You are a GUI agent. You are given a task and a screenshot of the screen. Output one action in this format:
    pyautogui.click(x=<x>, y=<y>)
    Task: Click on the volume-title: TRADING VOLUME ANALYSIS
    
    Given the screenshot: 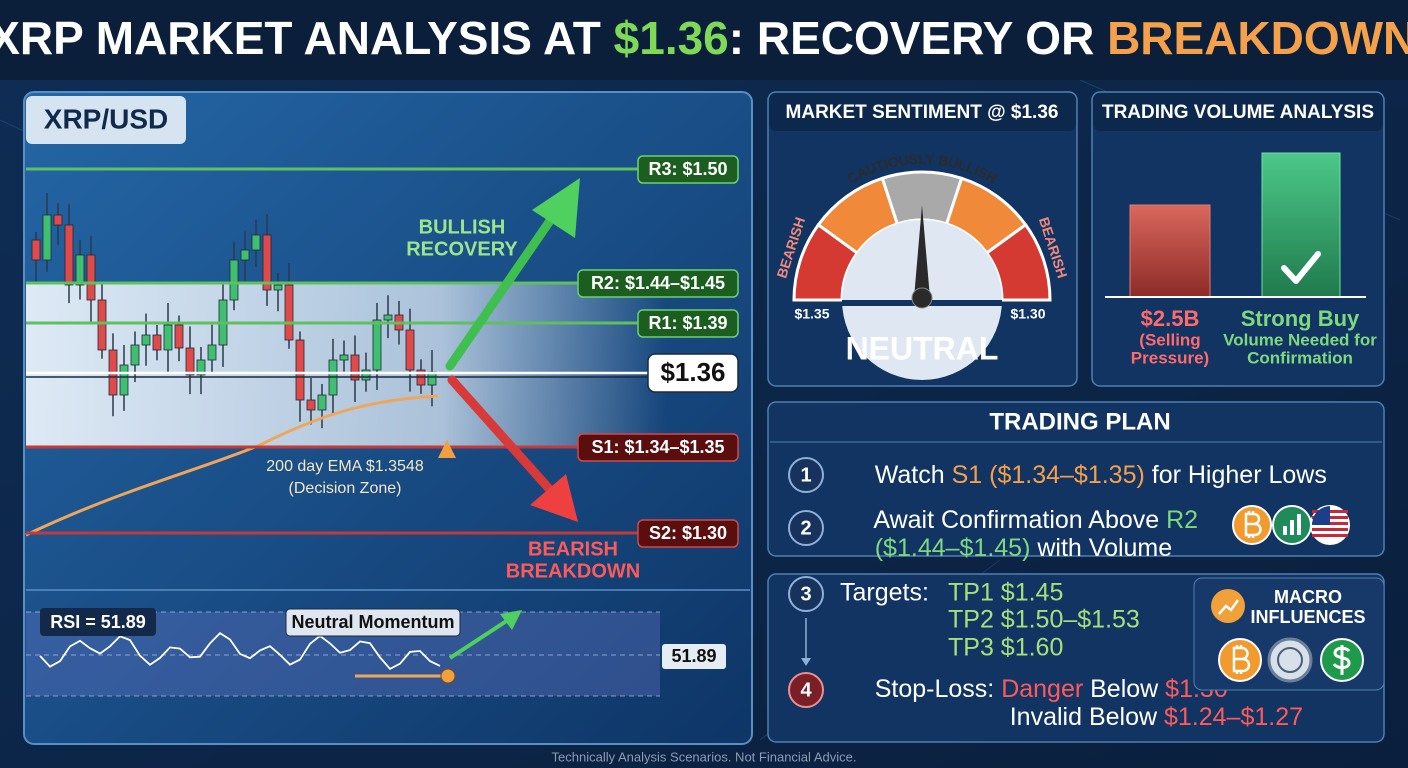 What is the action you would take?
    pyautogui.click(x=1238, y=112)
    